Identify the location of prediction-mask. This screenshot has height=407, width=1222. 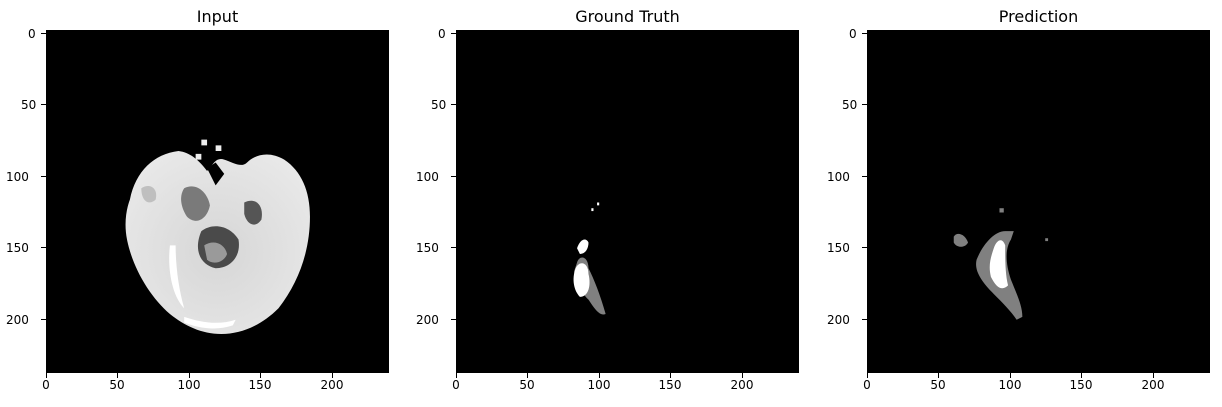
(1001, 264).